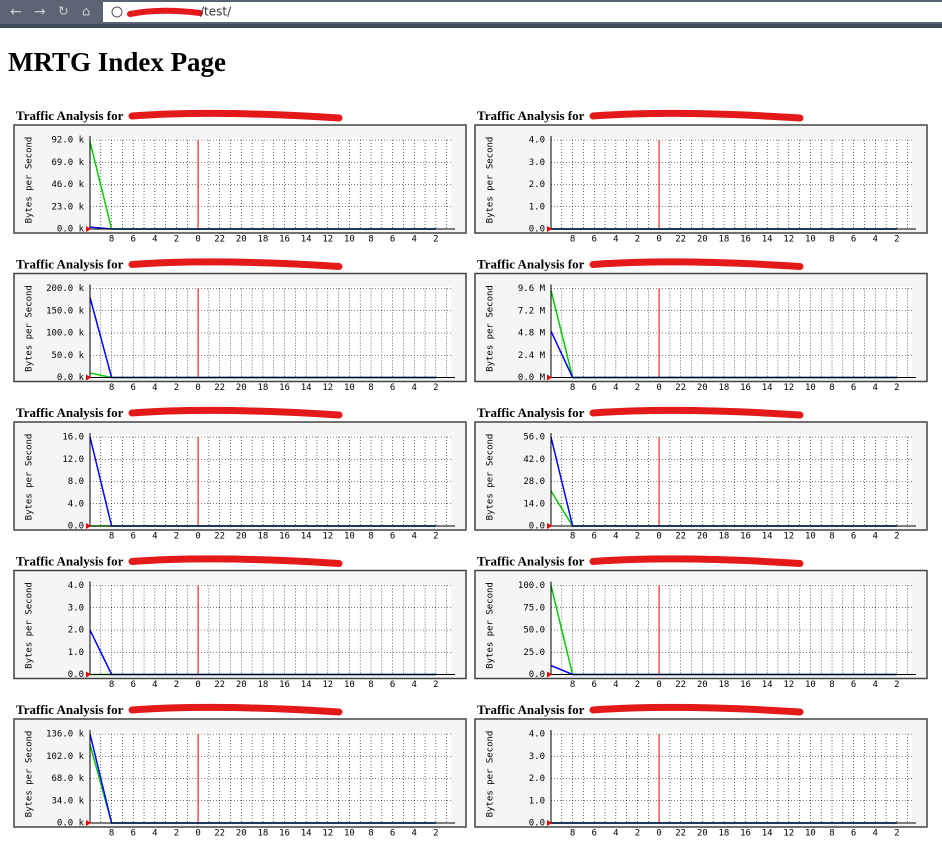  What do you see at coordinates (65, 735) in the screenshot?
I see `y-tick-label: 136.0 k` at bounding box center [65, 735].